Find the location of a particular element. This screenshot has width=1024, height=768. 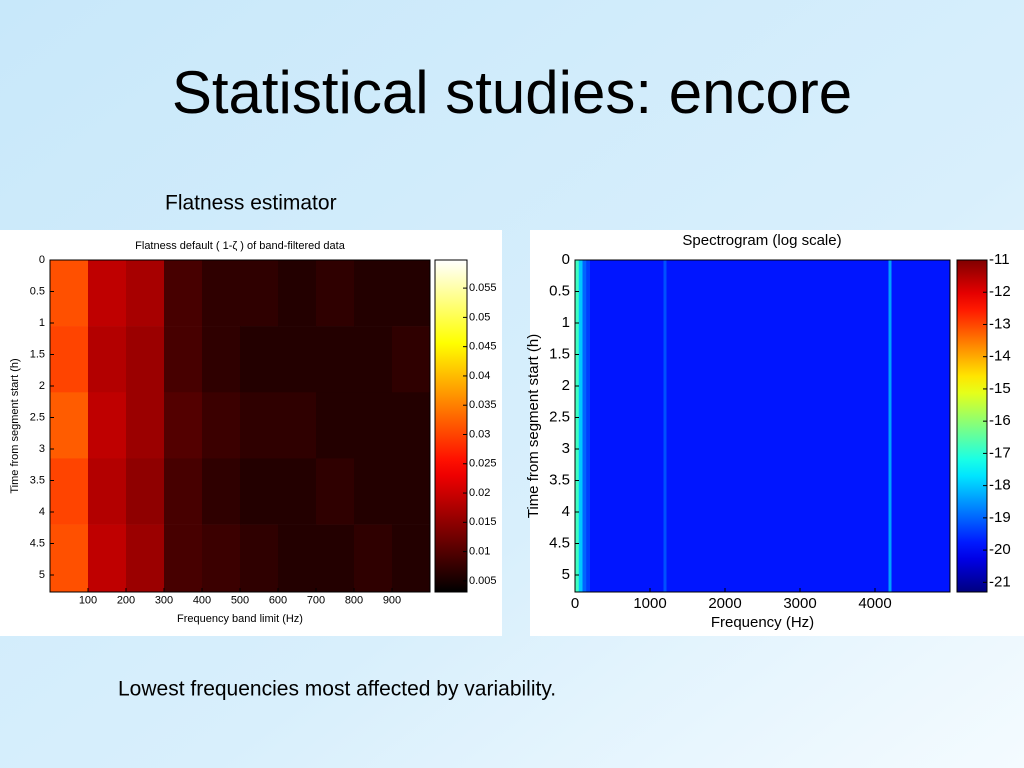

colorbar-tick-label: -18 is located at coordinates (1000, 485).